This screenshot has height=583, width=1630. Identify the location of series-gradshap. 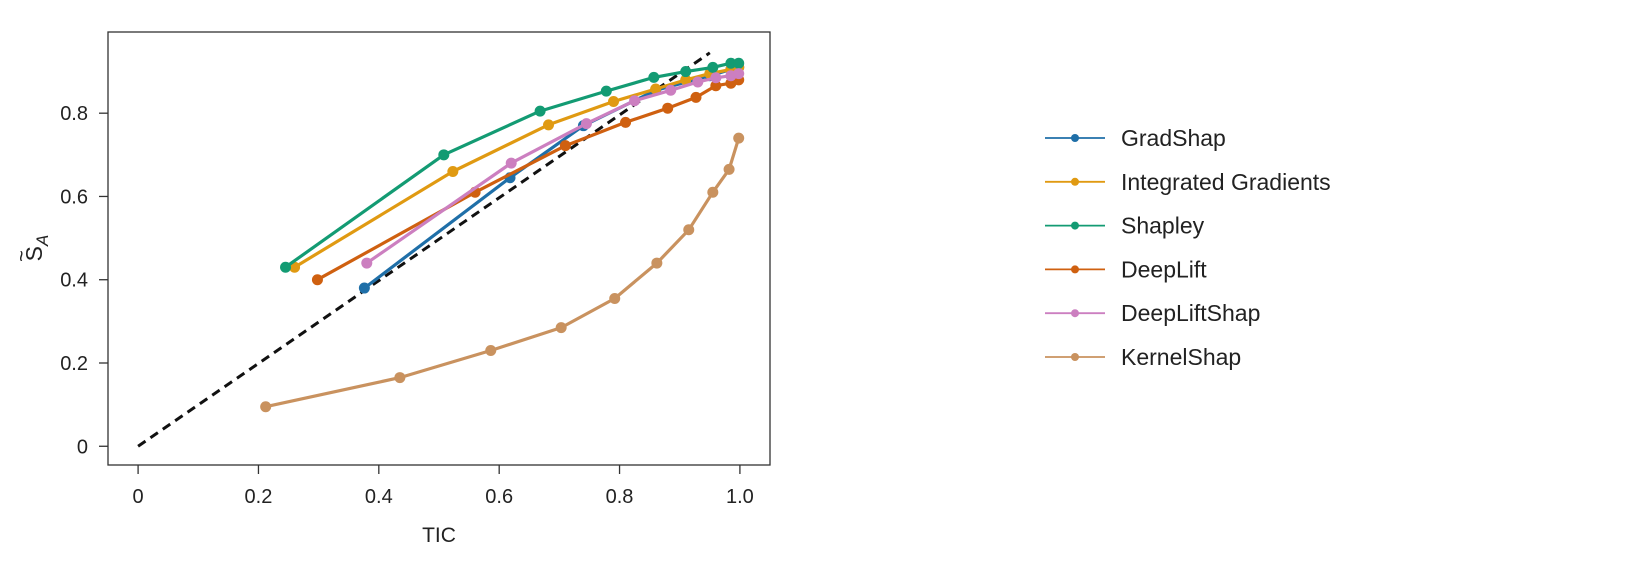
(551, 177).